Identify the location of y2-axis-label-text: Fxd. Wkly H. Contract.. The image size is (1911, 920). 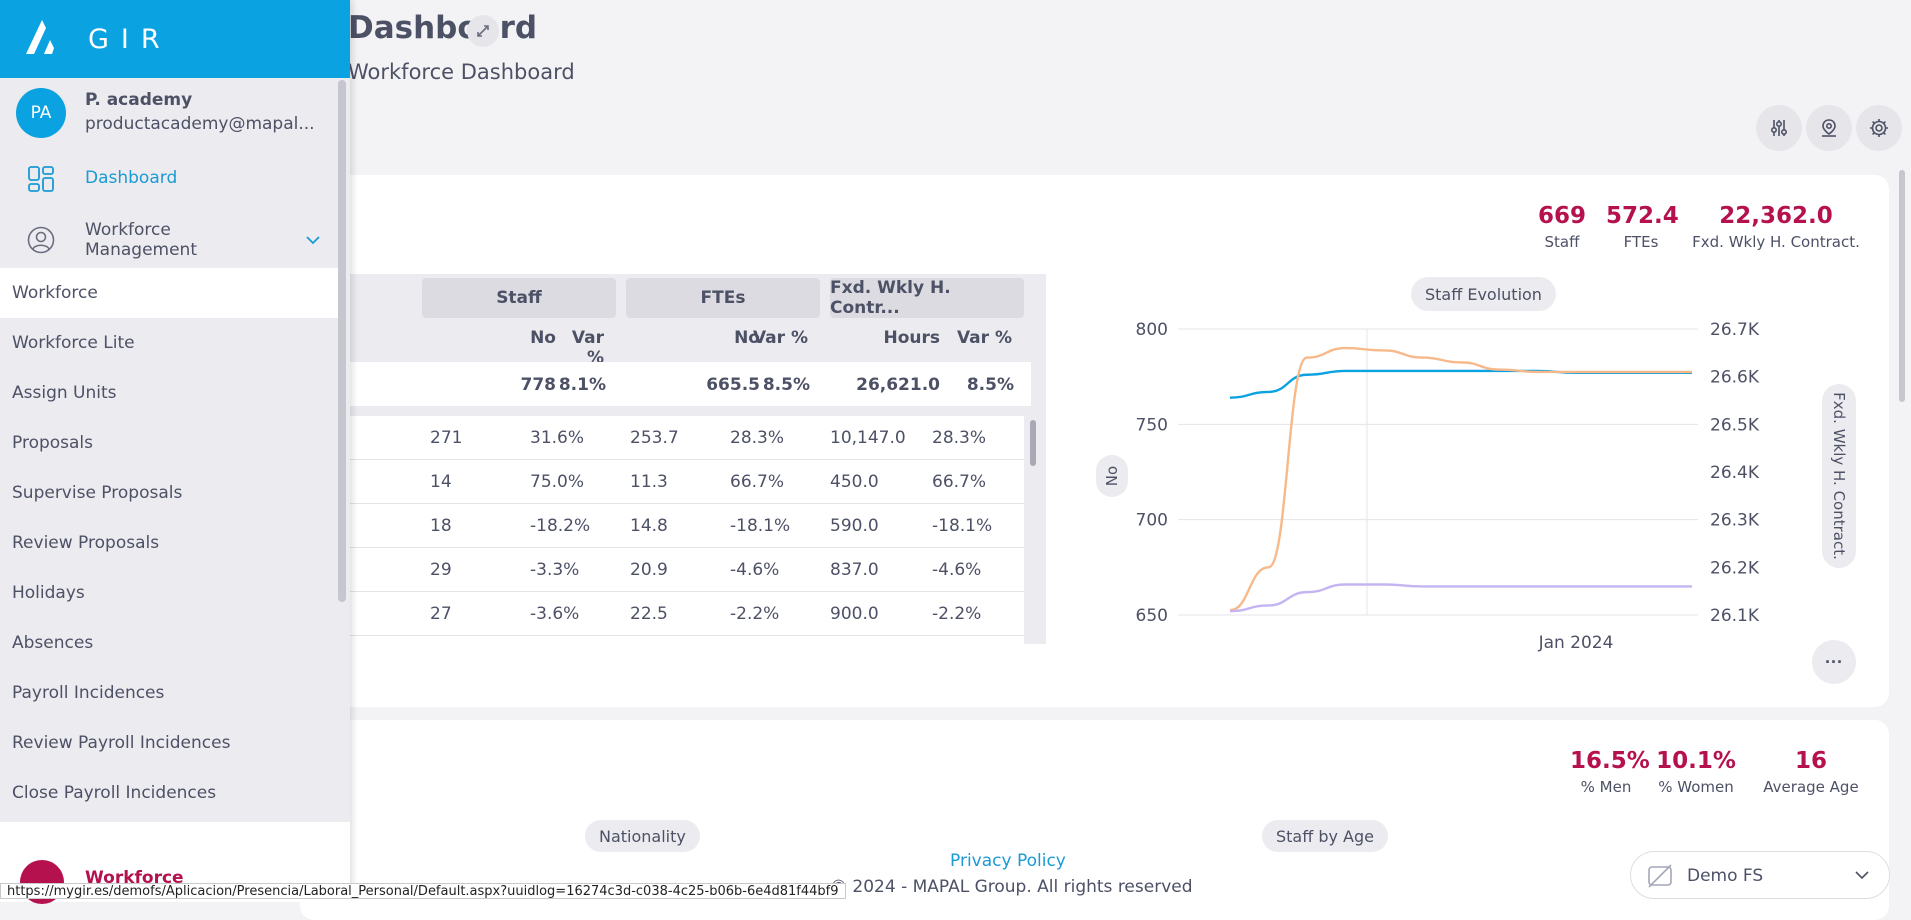
(1839, 476).